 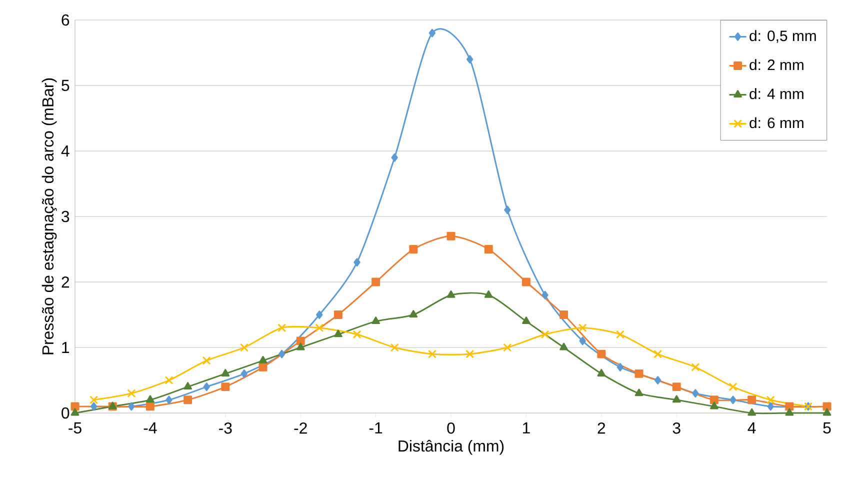 I want to click on y-tick-label: 4, so click(x=65, y=151).